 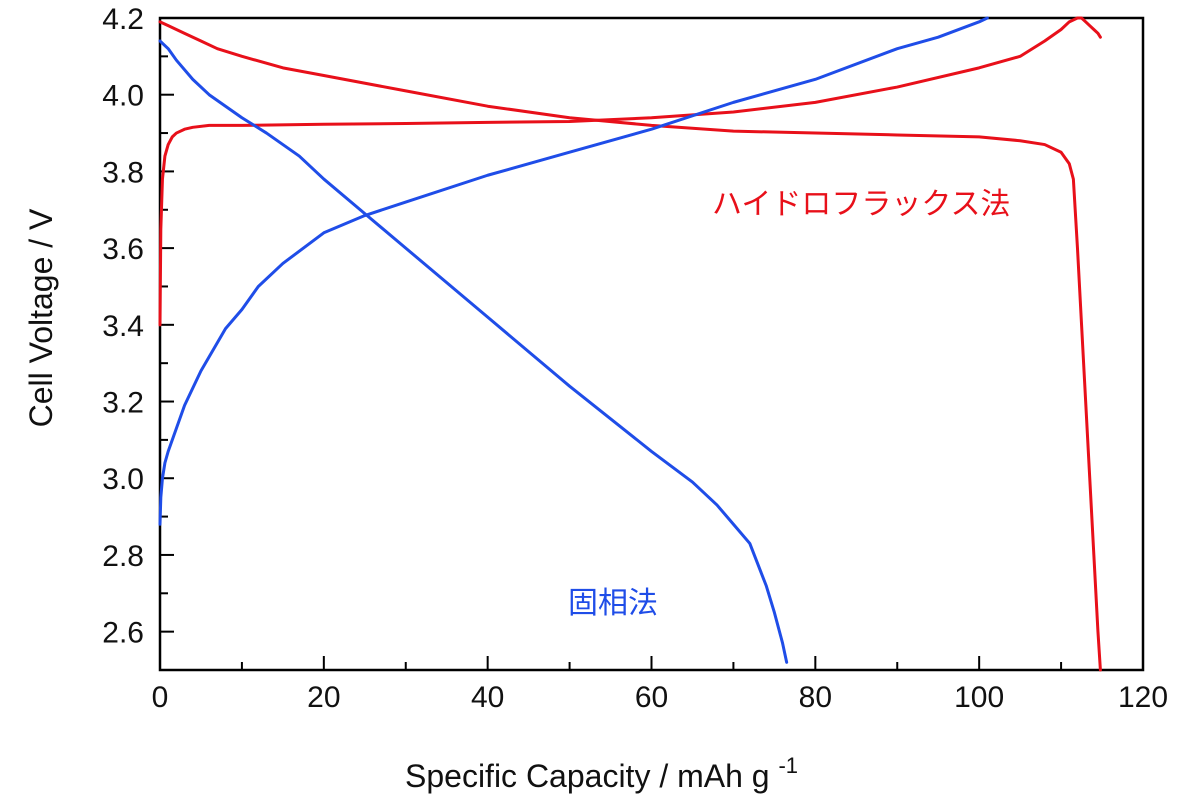 What do you see at coordinates (613, 603) in the screenshot?
I see `annotation-solid-state: 固相法` at bounding box center [613, 603].